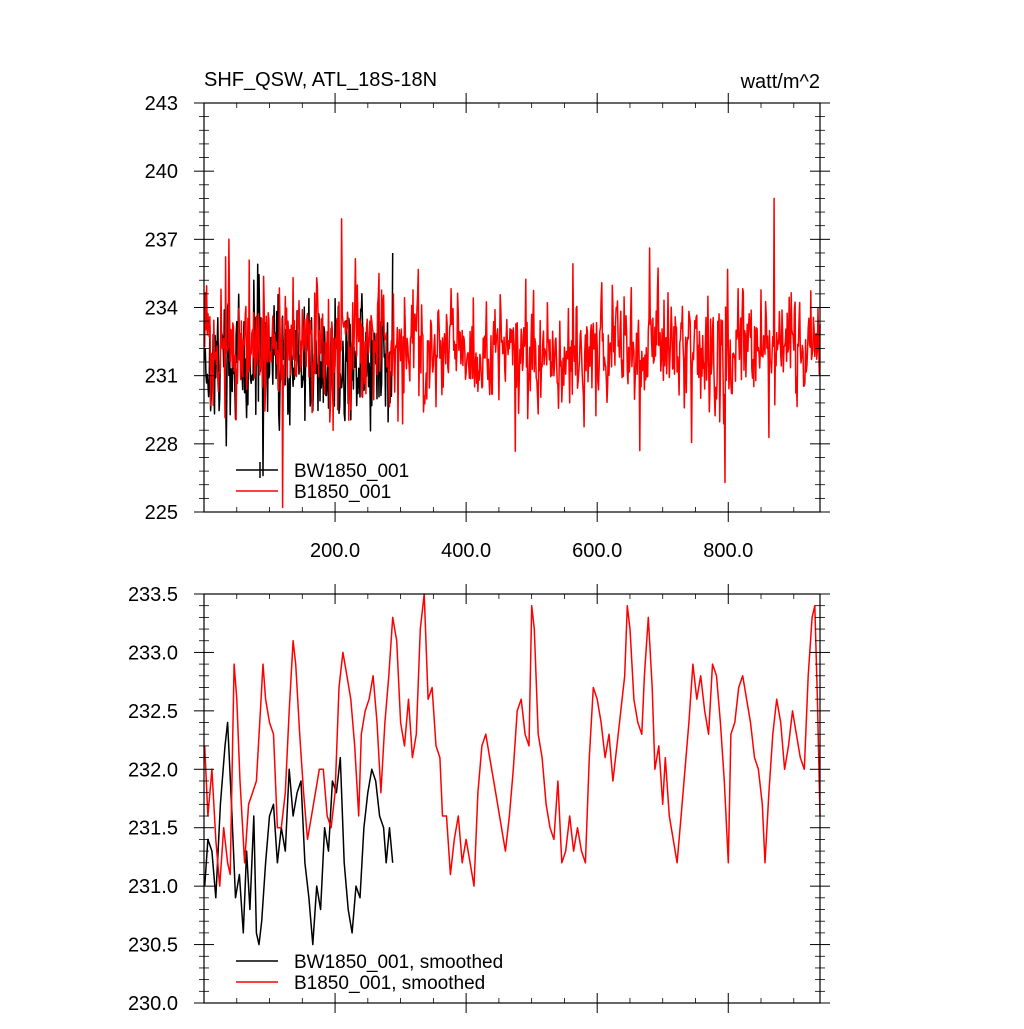 The image size is (1024, 1029). What do you see at coordinates (466, 551) in the screenshot?
I see `x-tick-label: 400.0` at bounding box center [466, 551].